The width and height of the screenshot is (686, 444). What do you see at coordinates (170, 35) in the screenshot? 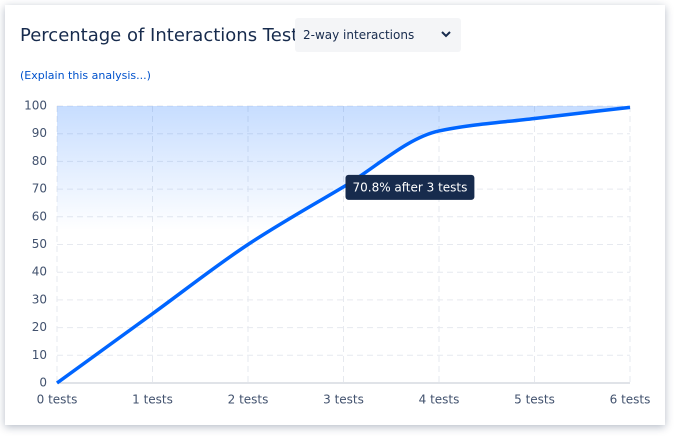
I see `page-title: Percentage of Interactions Tested` at bounding box center [170, 35].